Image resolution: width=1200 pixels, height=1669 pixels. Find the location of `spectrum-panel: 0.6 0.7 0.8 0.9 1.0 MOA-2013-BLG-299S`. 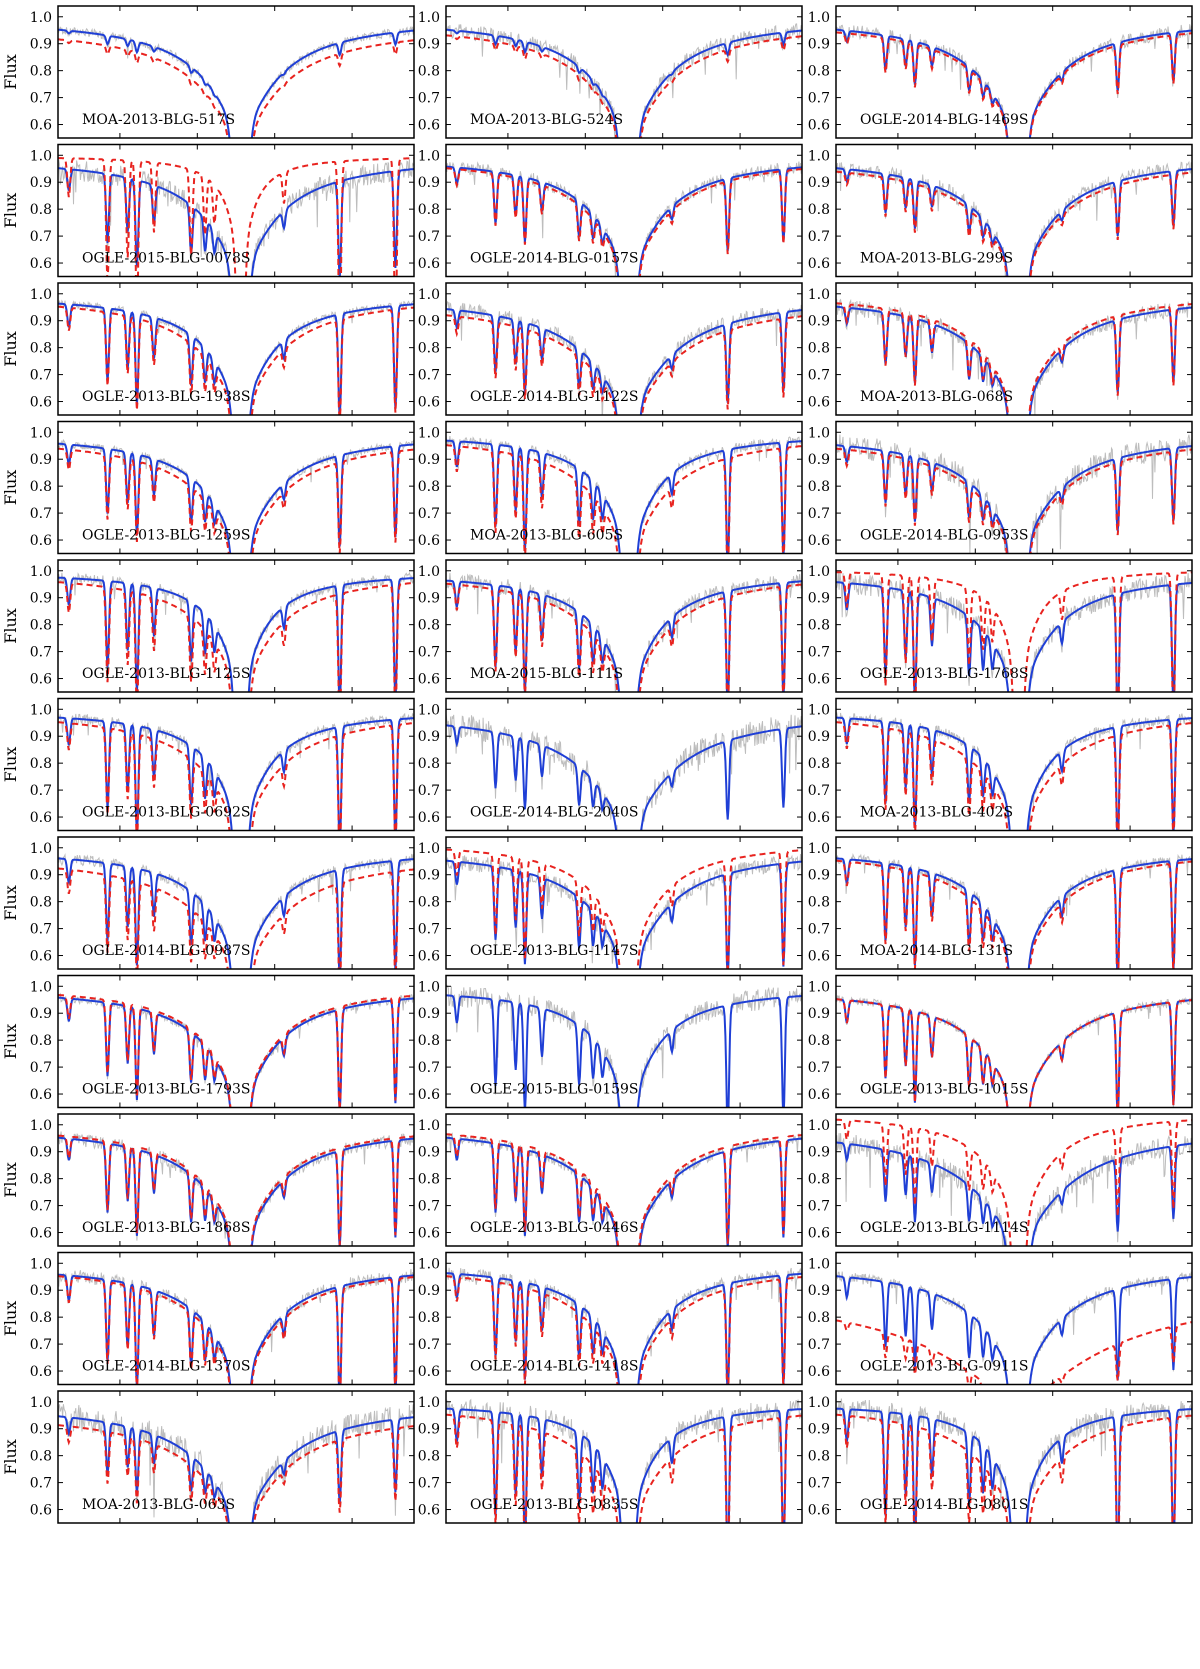

spectrum-panel: 0.6 0.7 0.8 0.9 1.0 MOA-2013-BLG-299S is located at coordinates (1000, 210).